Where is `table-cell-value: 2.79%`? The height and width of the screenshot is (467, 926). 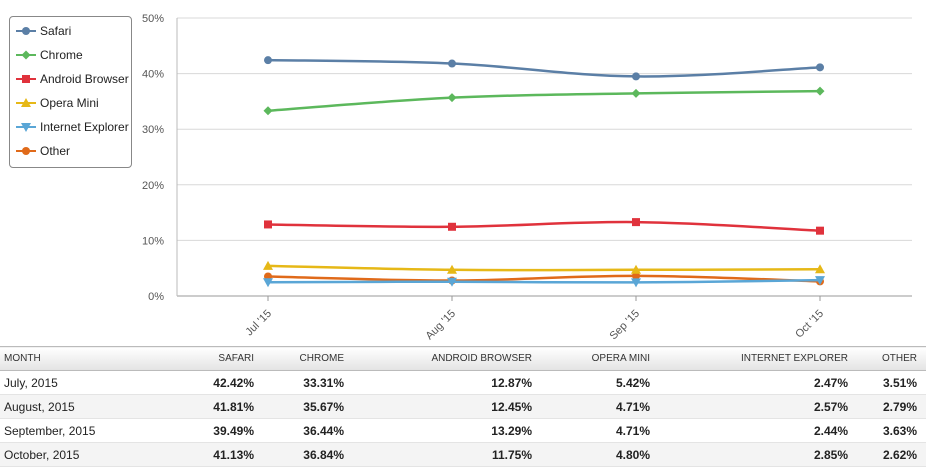
table-cell-value: 2.79% is located at coordinates (891, 406).